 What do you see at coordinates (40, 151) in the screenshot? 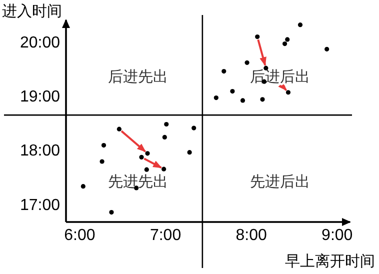
I see `y-tick-label: 18:00` at bounding box center [40, 151].